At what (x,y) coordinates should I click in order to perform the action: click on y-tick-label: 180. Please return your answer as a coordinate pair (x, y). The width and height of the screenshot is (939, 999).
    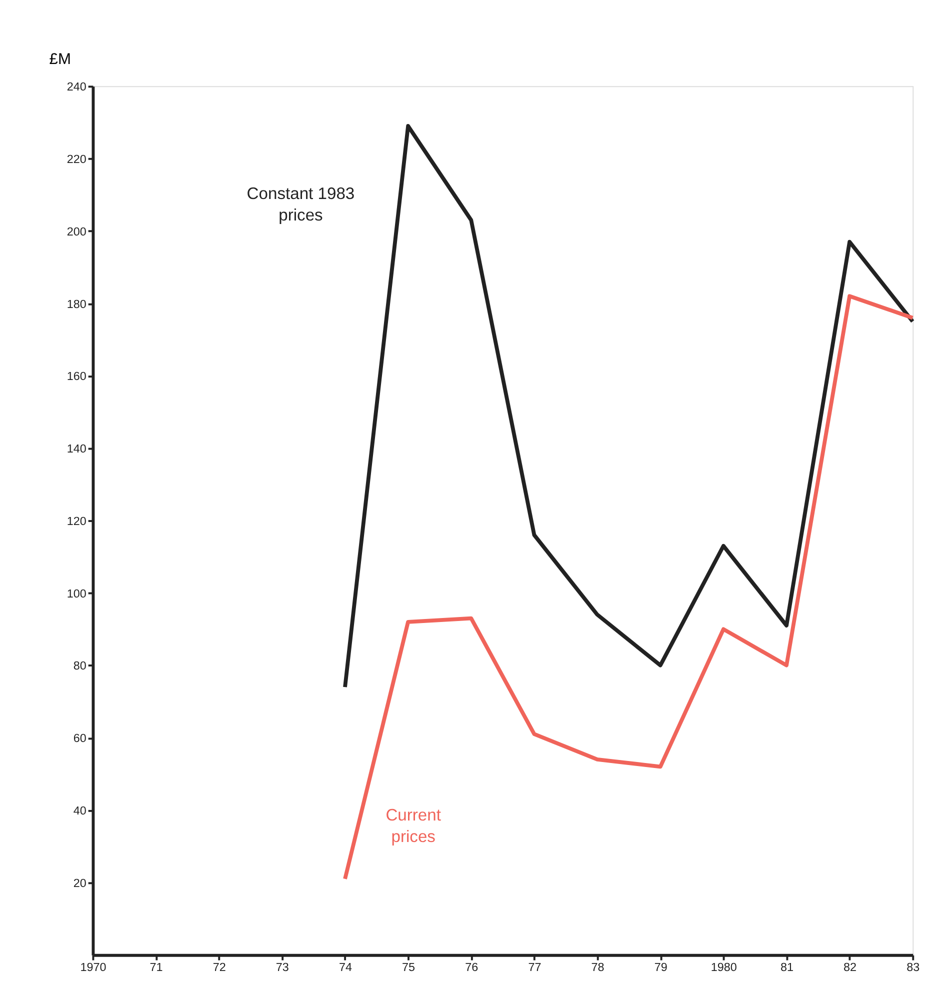
    Looking at the image, I should click on (76, 304).